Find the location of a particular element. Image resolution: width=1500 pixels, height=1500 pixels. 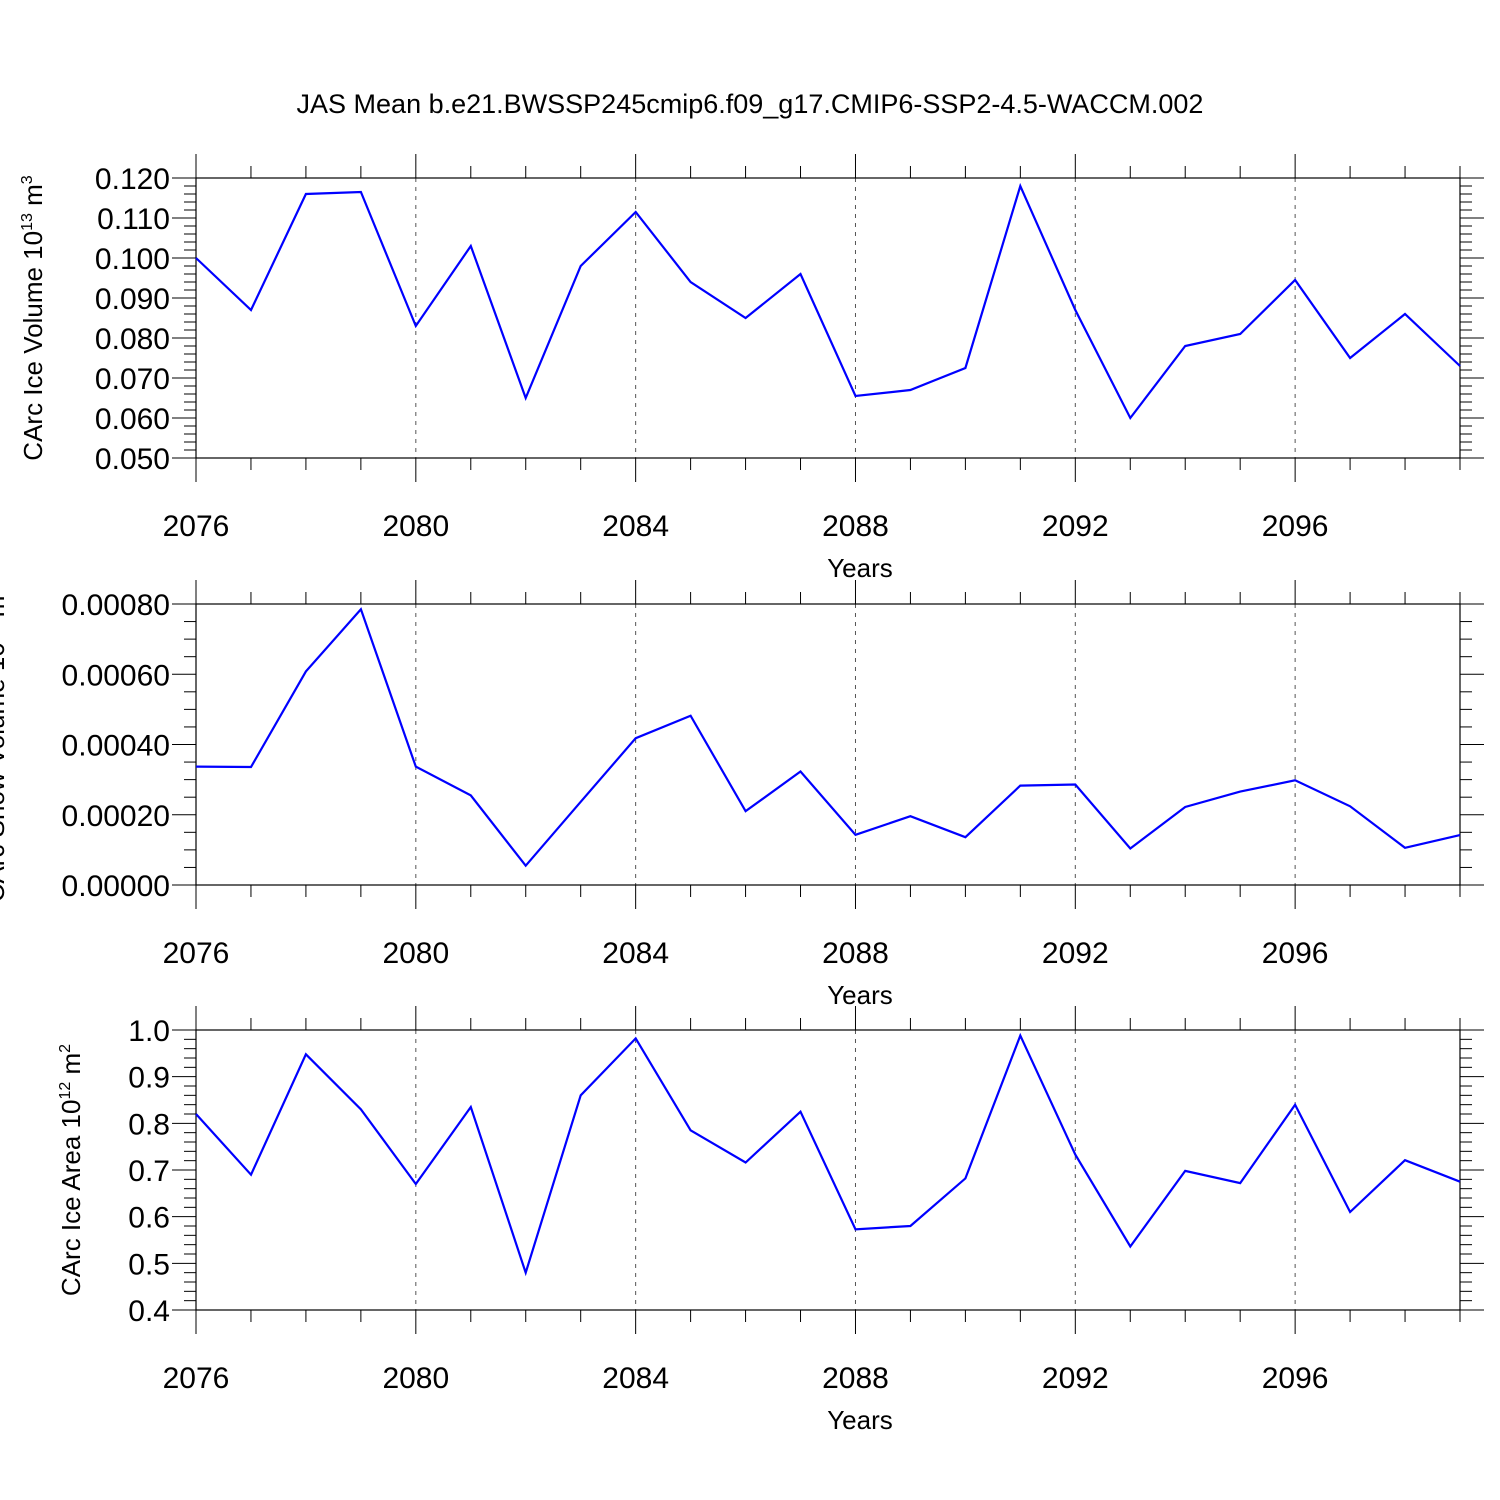

y-axis-label: CArc Snow Volume 1013 m3 is located at coordinates (5, 745).